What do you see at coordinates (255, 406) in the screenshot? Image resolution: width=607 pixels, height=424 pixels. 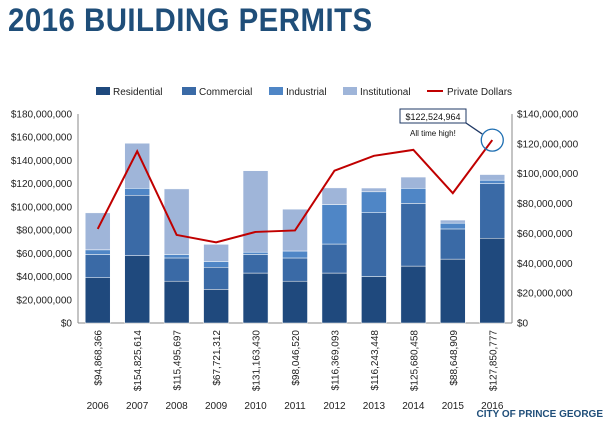 I see `year-label: 2010` at bounding box center [255, 406].